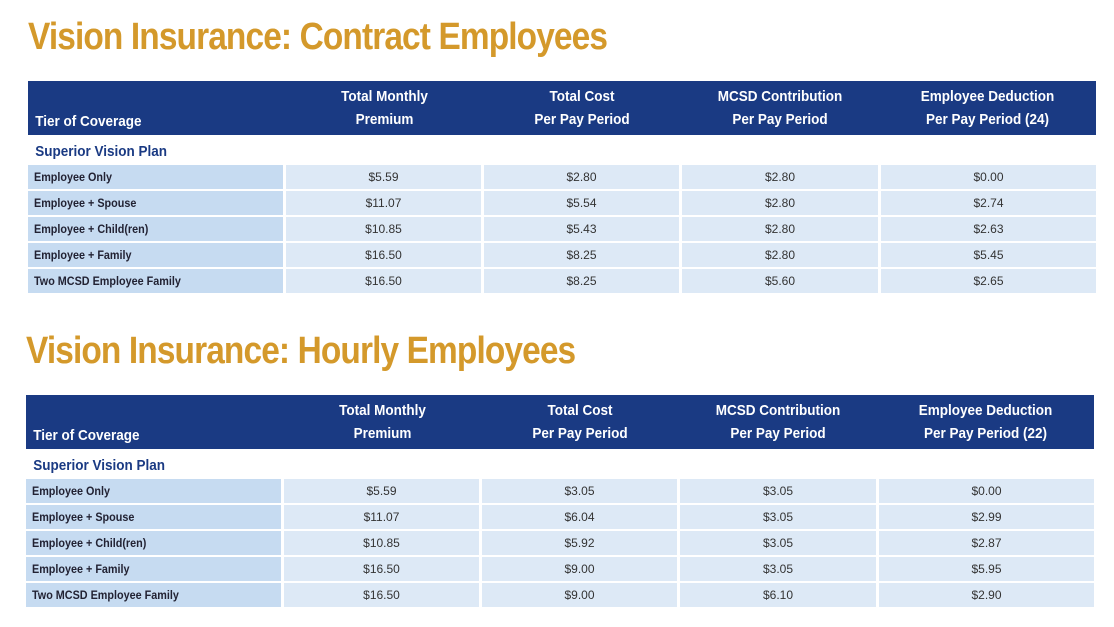  I want to click on header-employee-deduction: Employee Deduction Per Pay Period (22), so click(985, 422).